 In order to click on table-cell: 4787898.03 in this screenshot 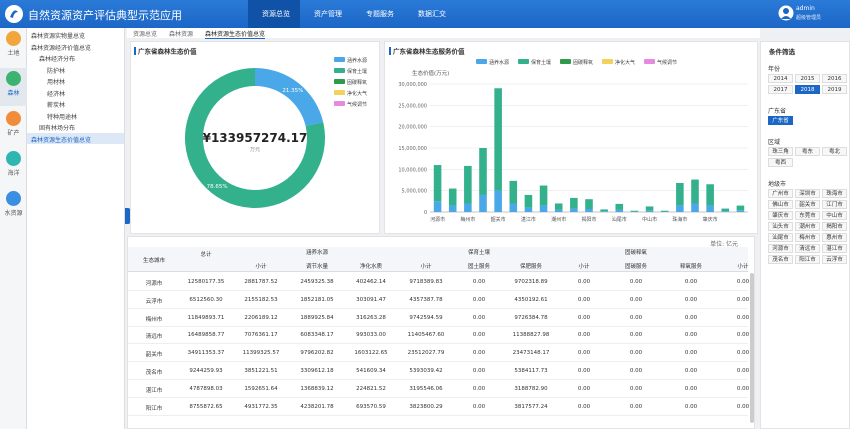, I will do `click(206, 388)`.